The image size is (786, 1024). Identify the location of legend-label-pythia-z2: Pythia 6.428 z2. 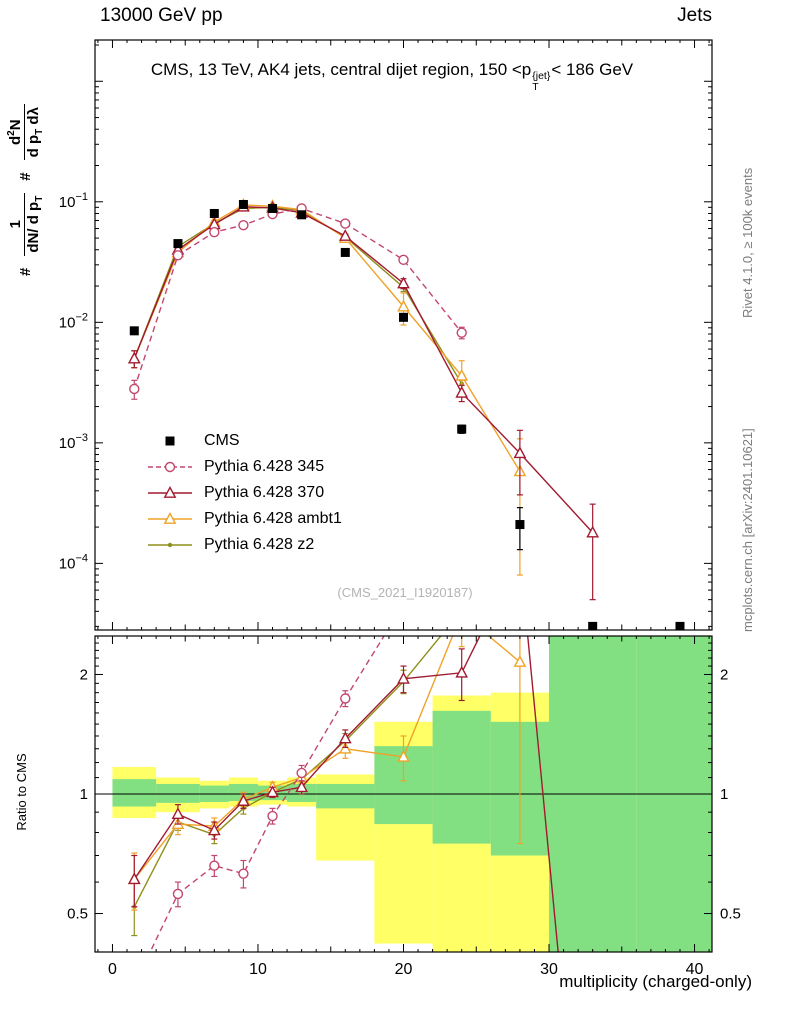
(259, 544).